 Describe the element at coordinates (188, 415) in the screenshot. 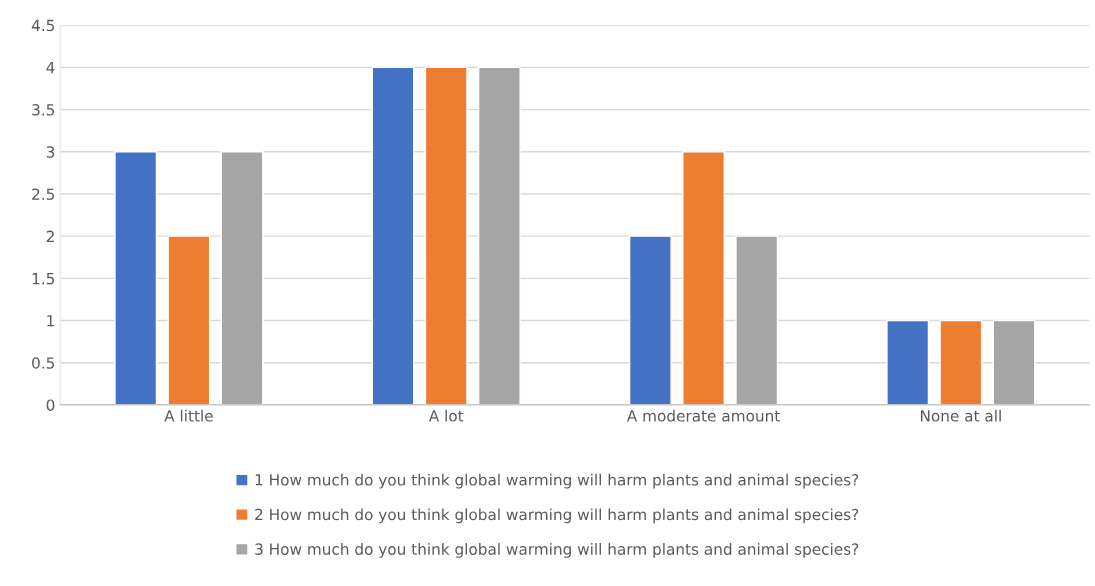

I see `x-tick-label: A little` at that location.